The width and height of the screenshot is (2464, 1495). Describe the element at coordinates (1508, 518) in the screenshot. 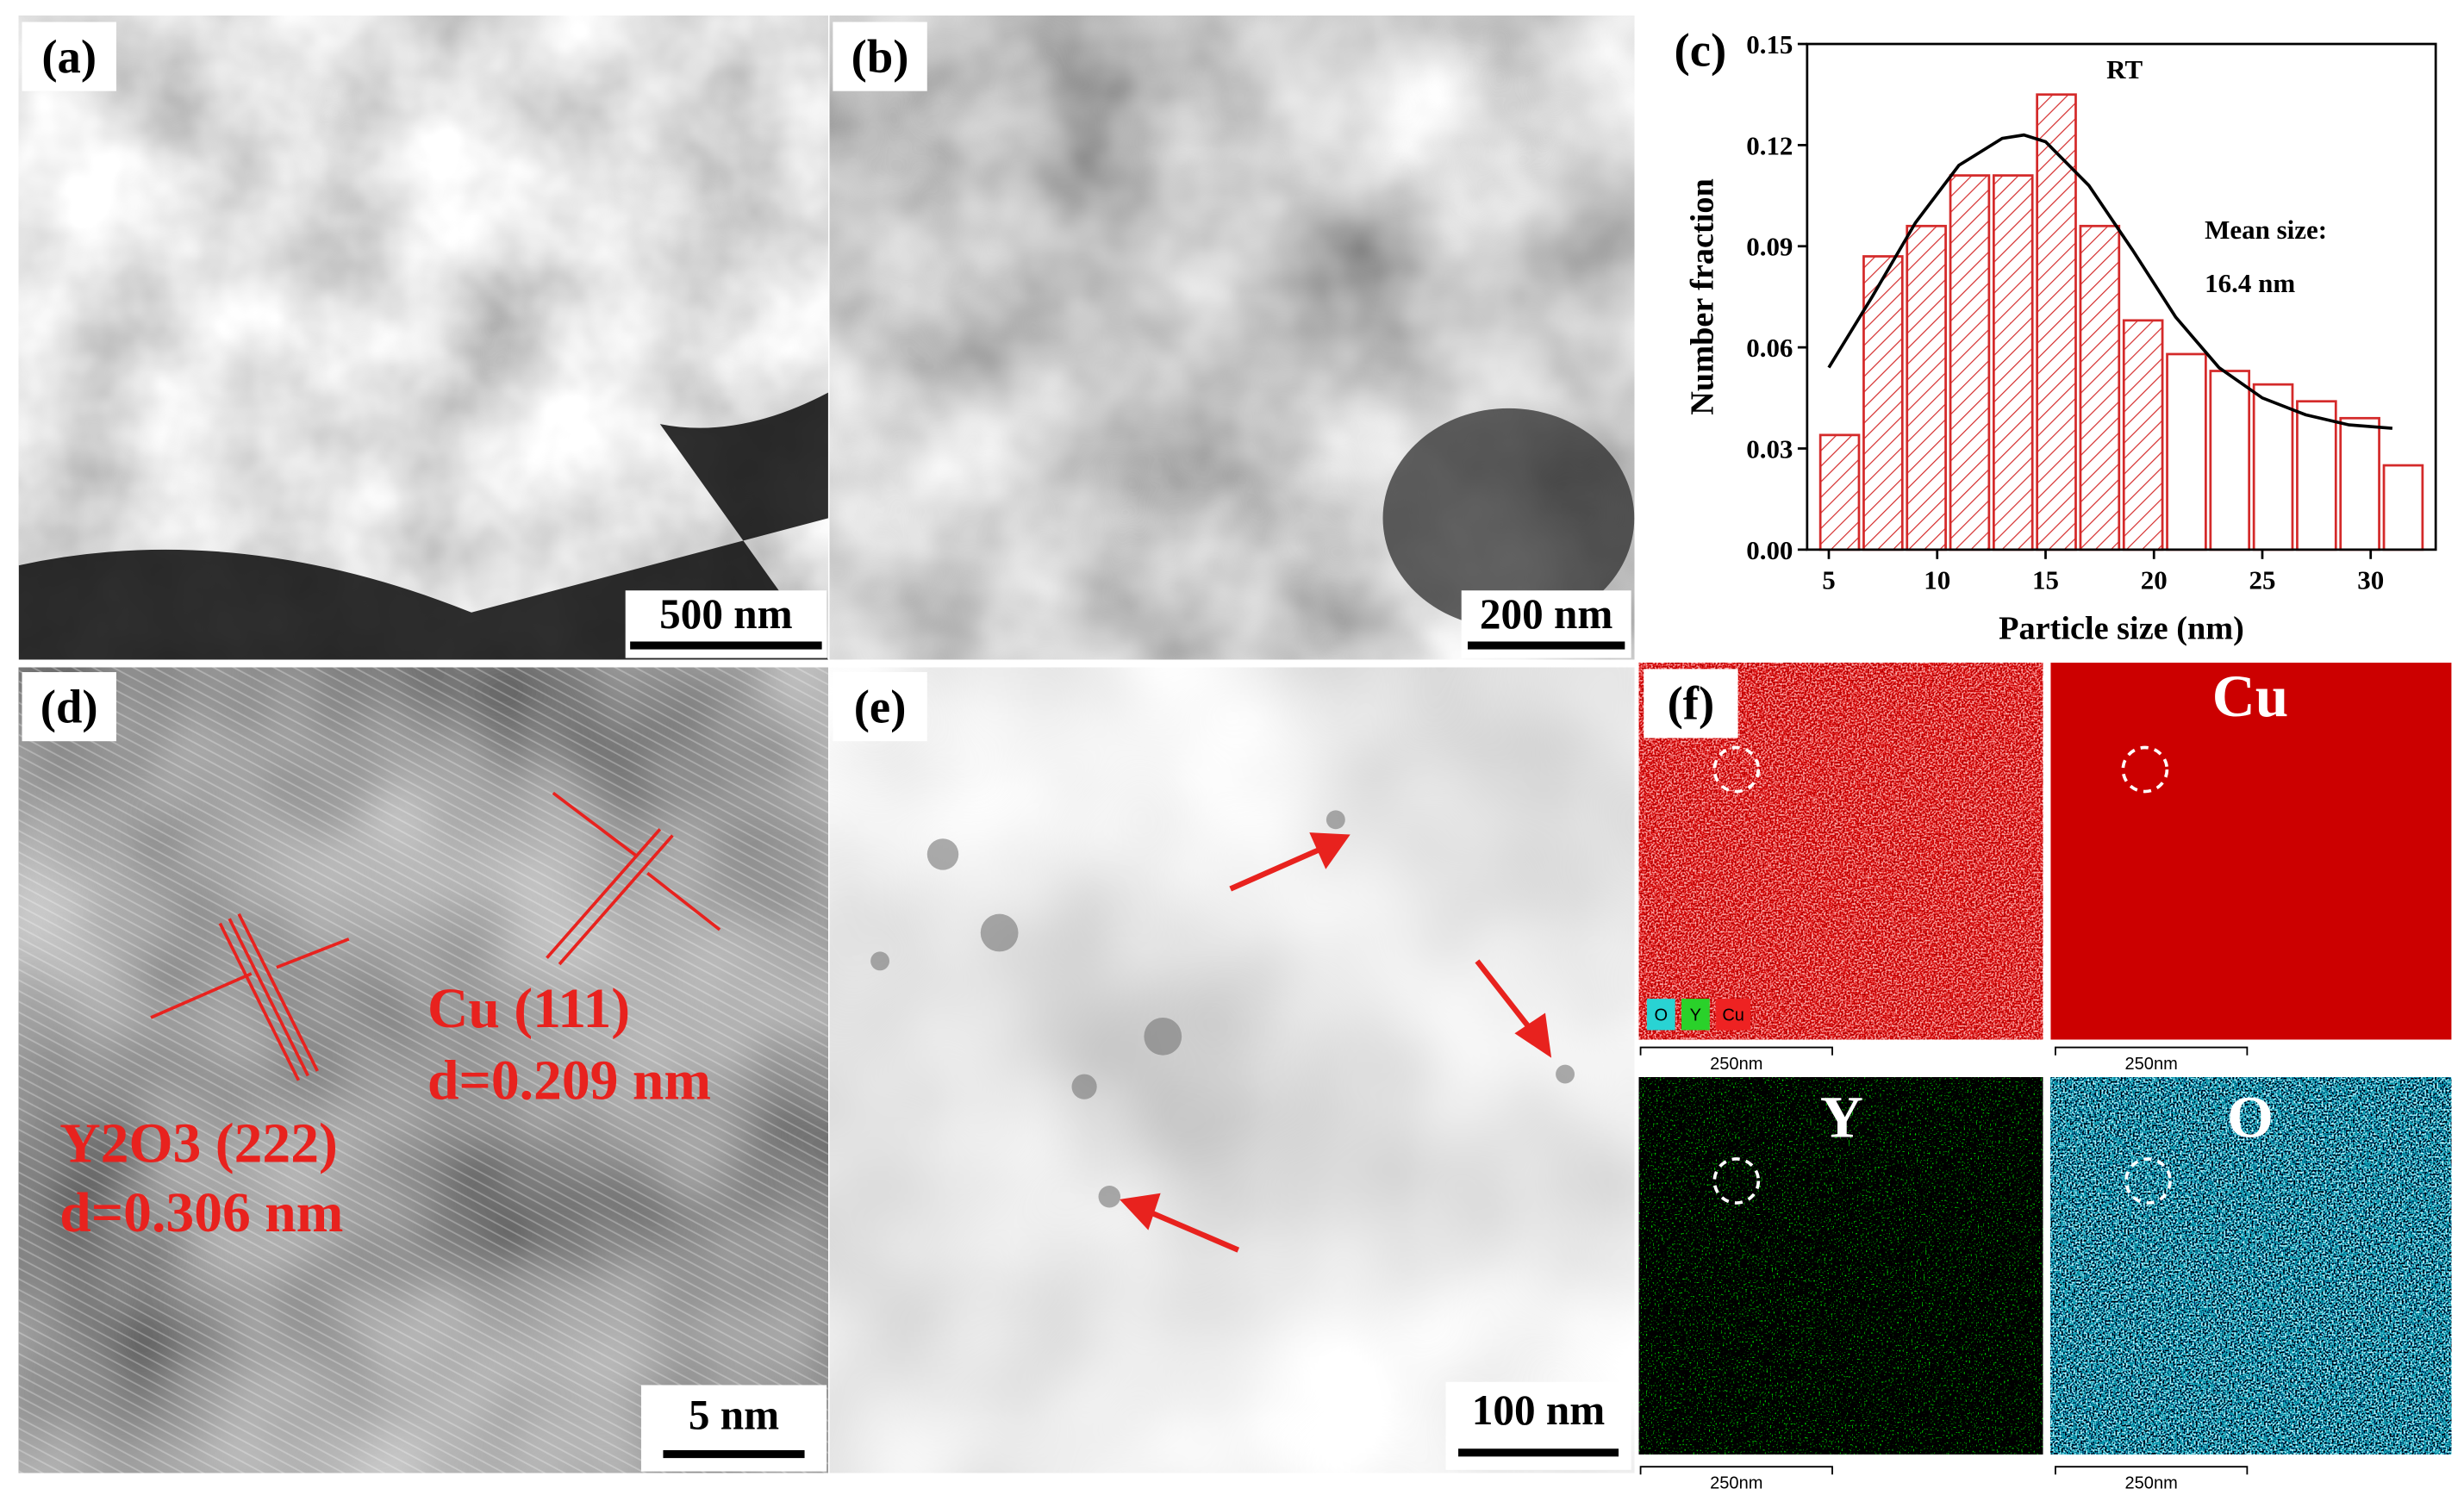

I see `grain` at that location.